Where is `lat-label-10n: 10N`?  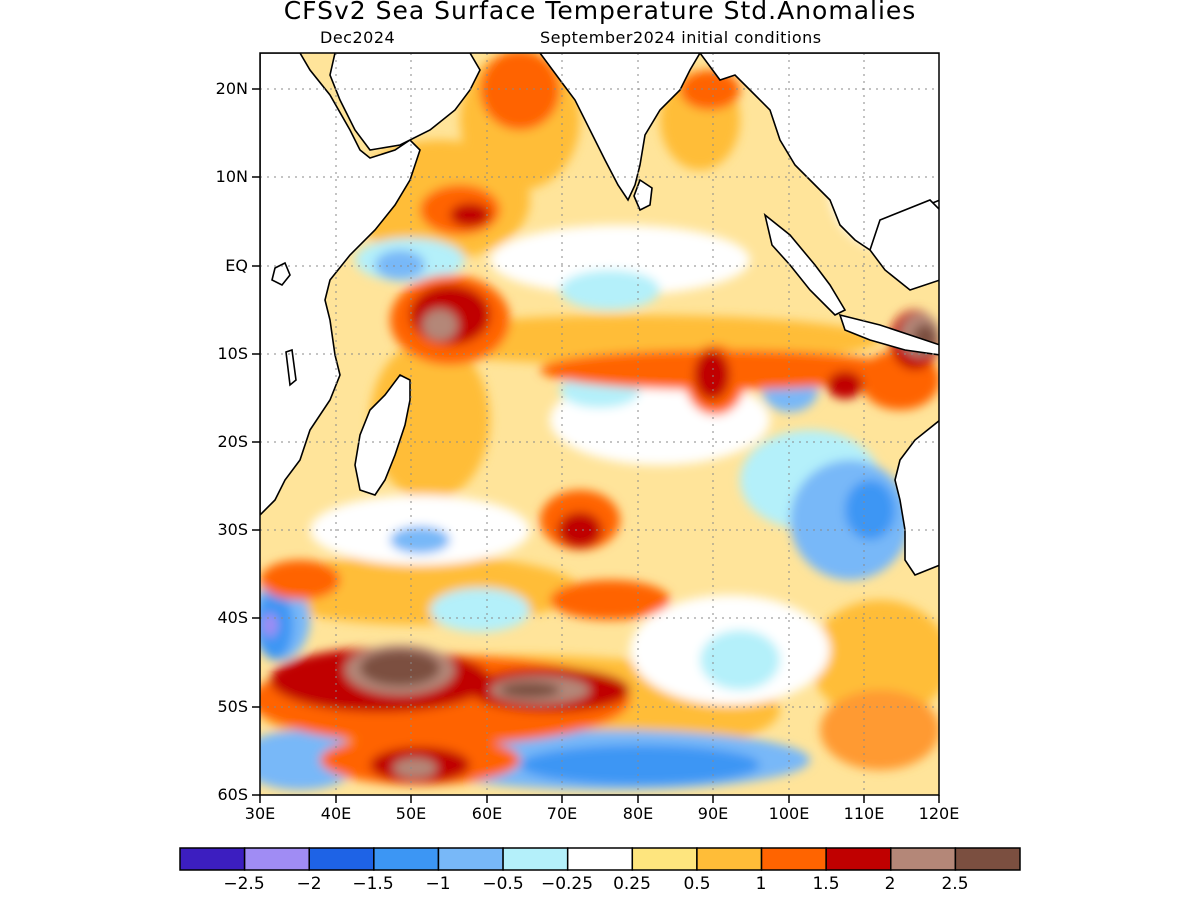
lat-label-10n: 10N is located at coordinates (231, 176).